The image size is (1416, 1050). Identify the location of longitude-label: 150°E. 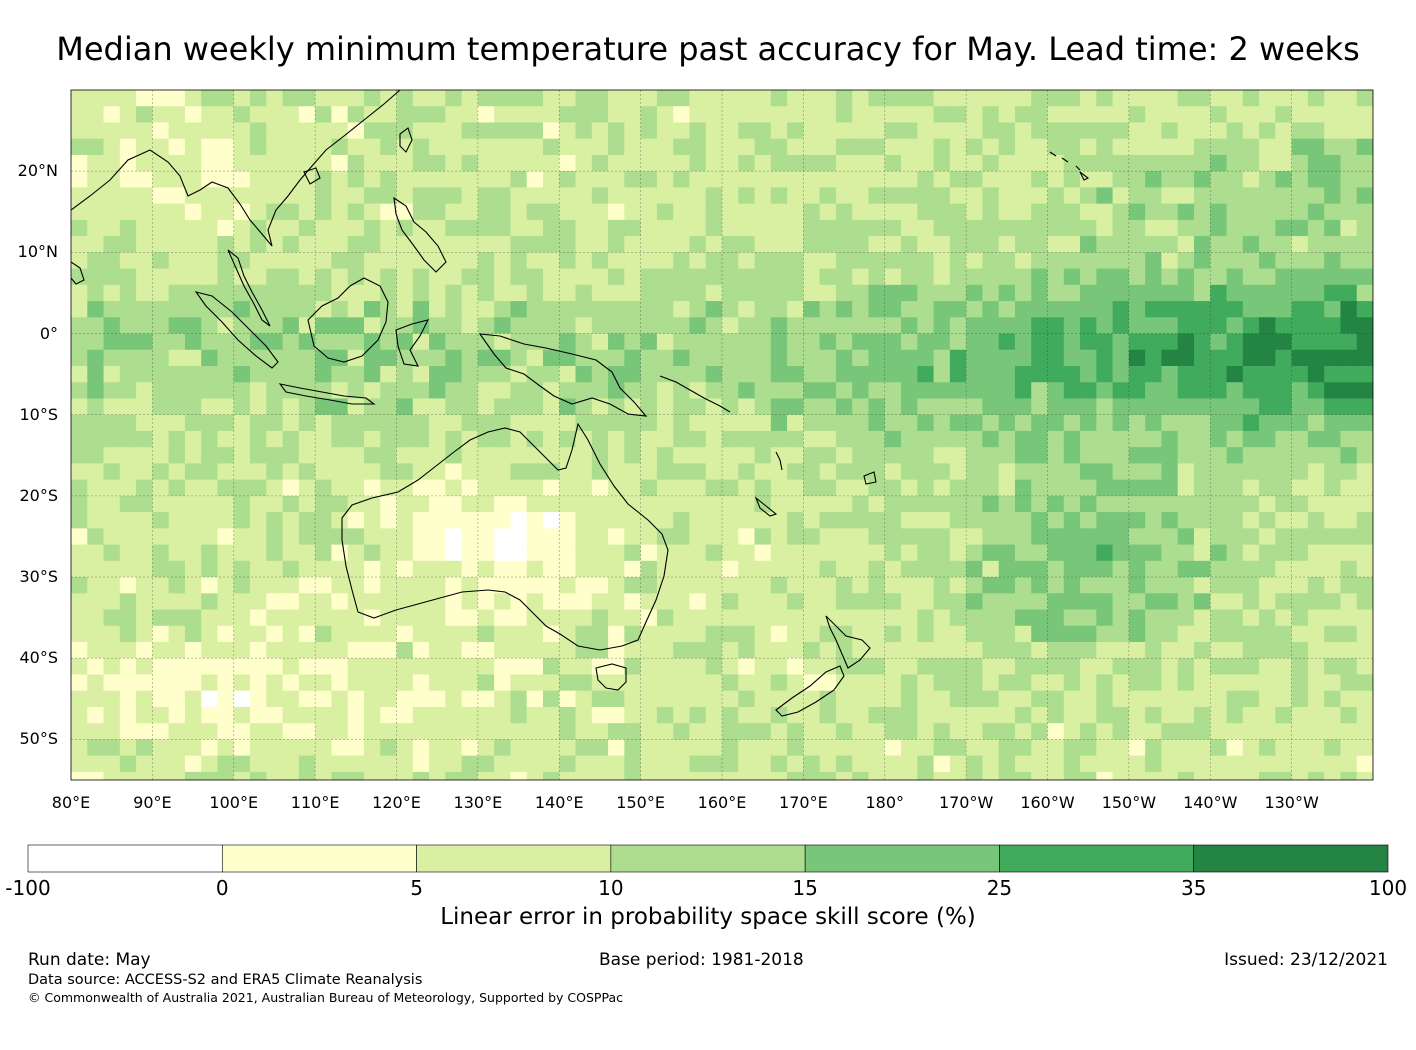
(640, 802).